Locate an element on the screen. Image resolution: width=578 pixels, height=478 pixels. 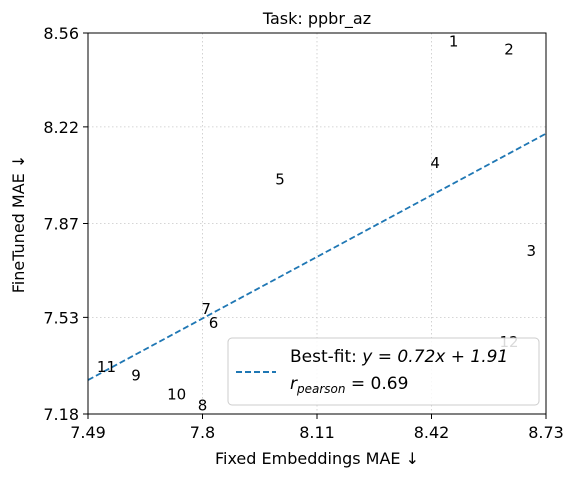
point-label: 7 is located at coordinates (206, 309).